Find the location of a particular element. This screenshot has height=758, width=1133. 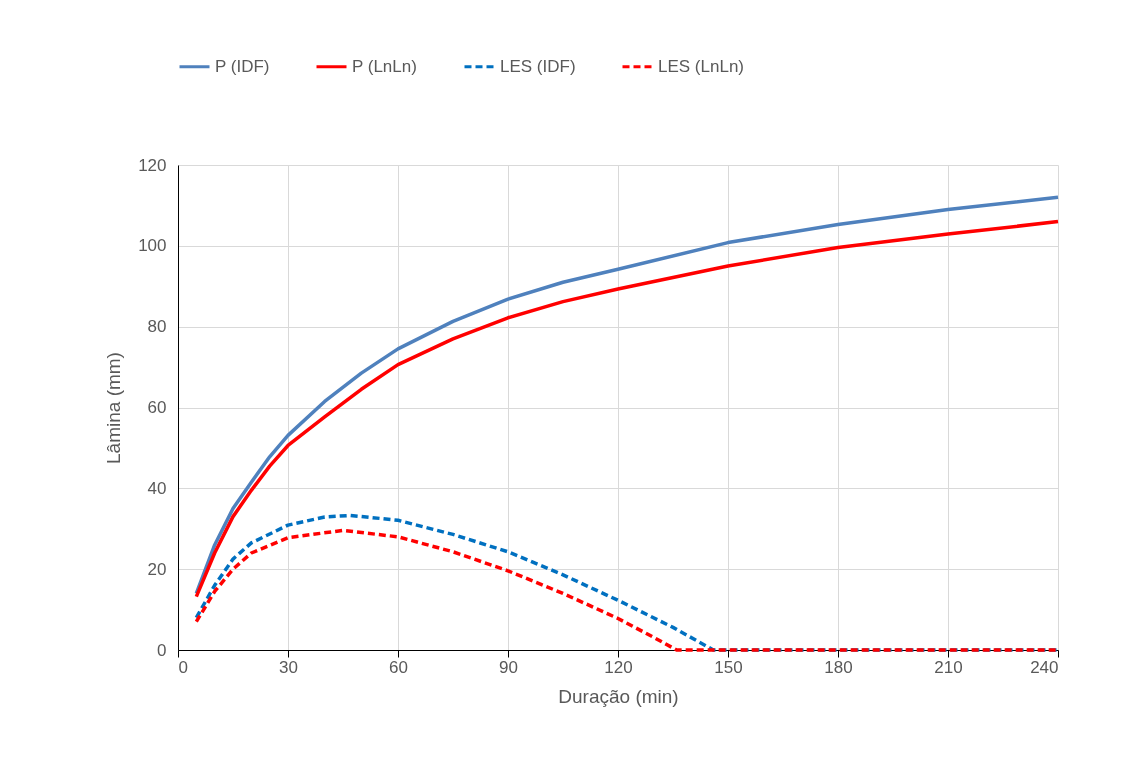

y-axis-title: Lâmina (mm) is located at coordinates (114, 408).